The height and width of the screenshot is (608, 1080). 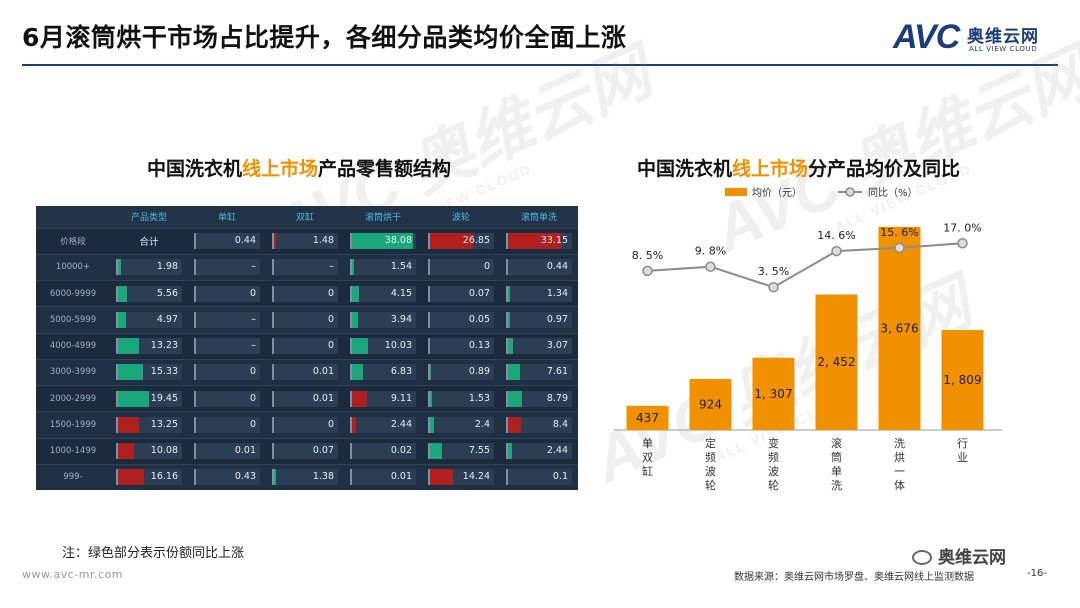 I want to click on table-cell-box: 0, so click(x=305, y=293).